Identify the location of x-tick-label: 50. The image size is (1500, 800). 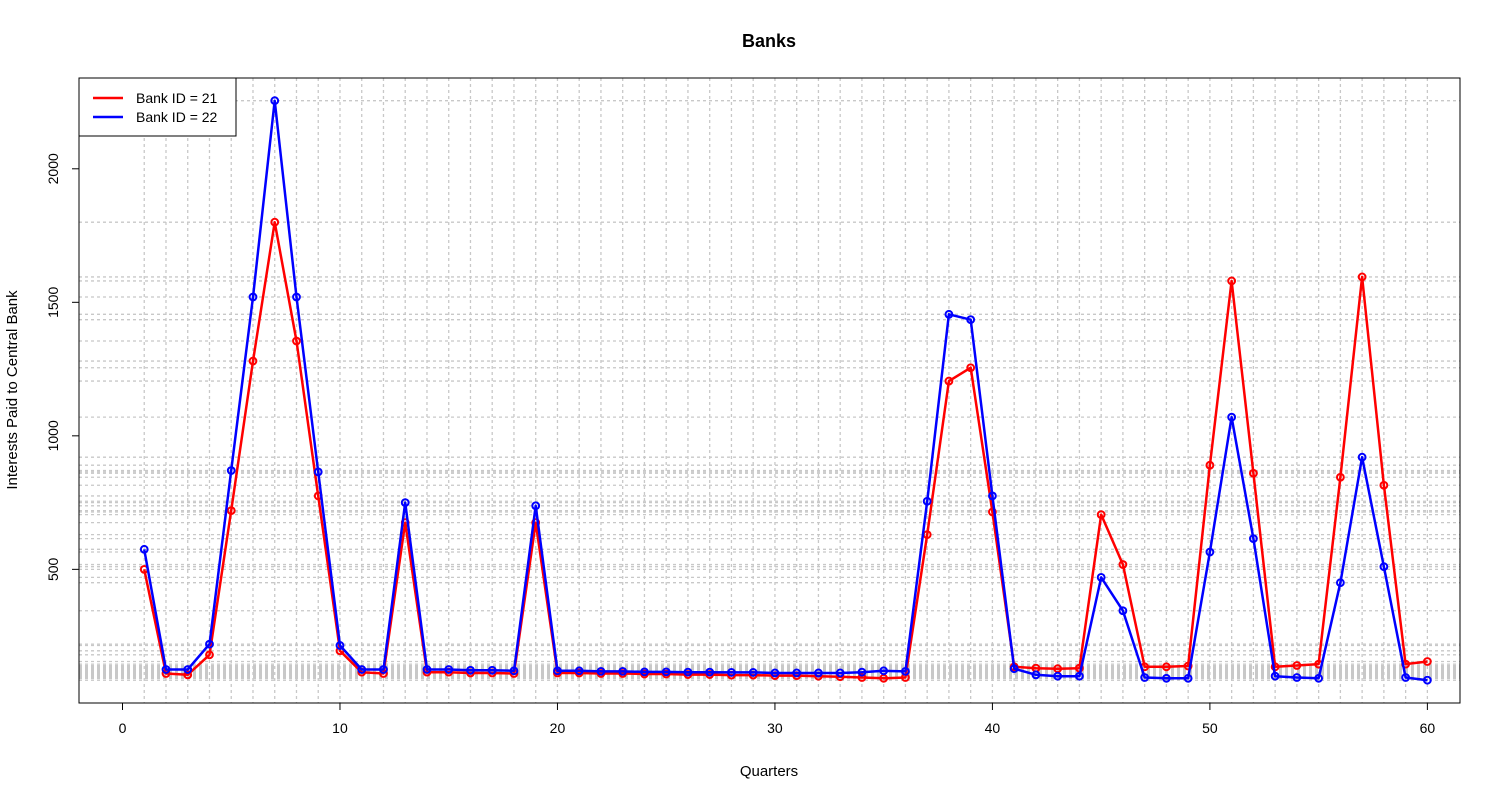
(1210, 728).